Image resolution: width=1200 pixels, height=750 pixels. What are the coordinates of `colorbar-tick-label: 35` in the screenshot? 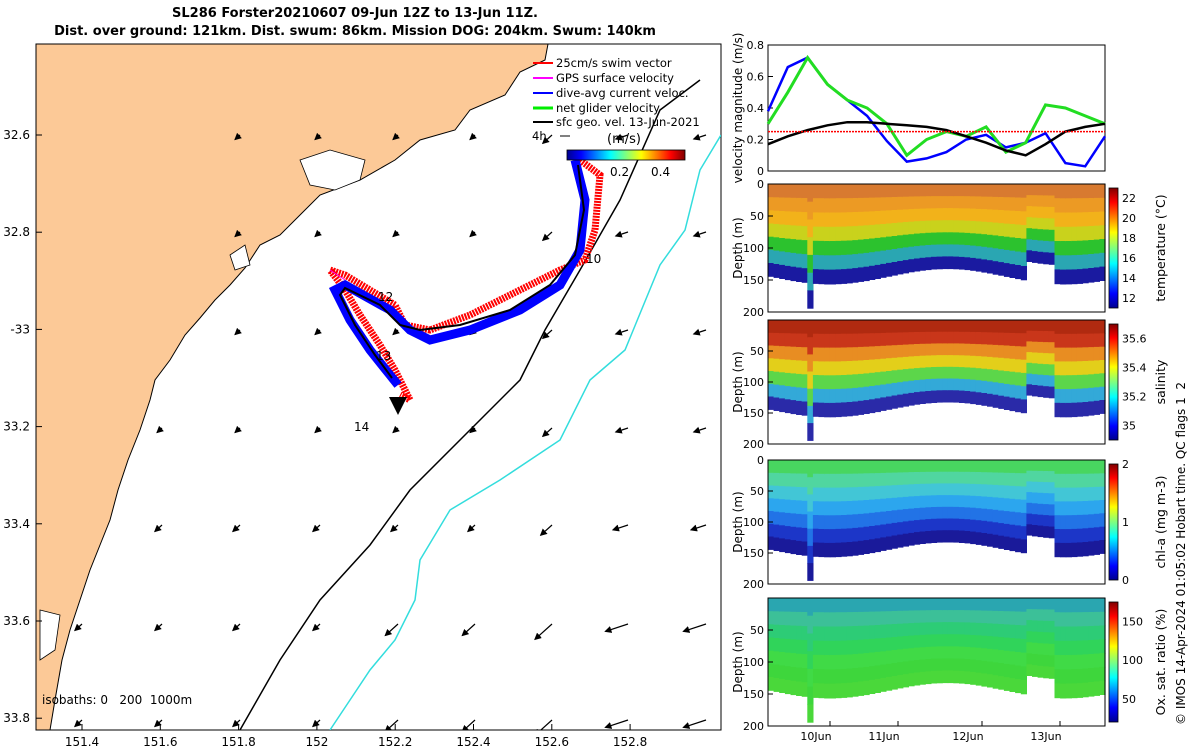 It's located at (1129, 426).